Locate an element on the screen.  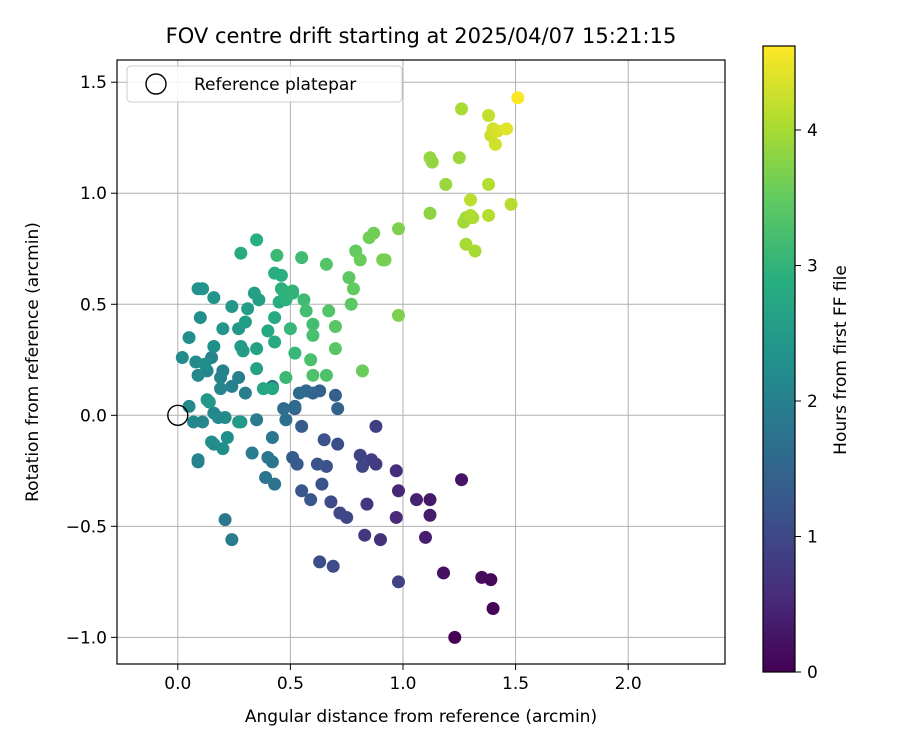
x-tick-label: 0.5 is located at coordinates (290, 684).